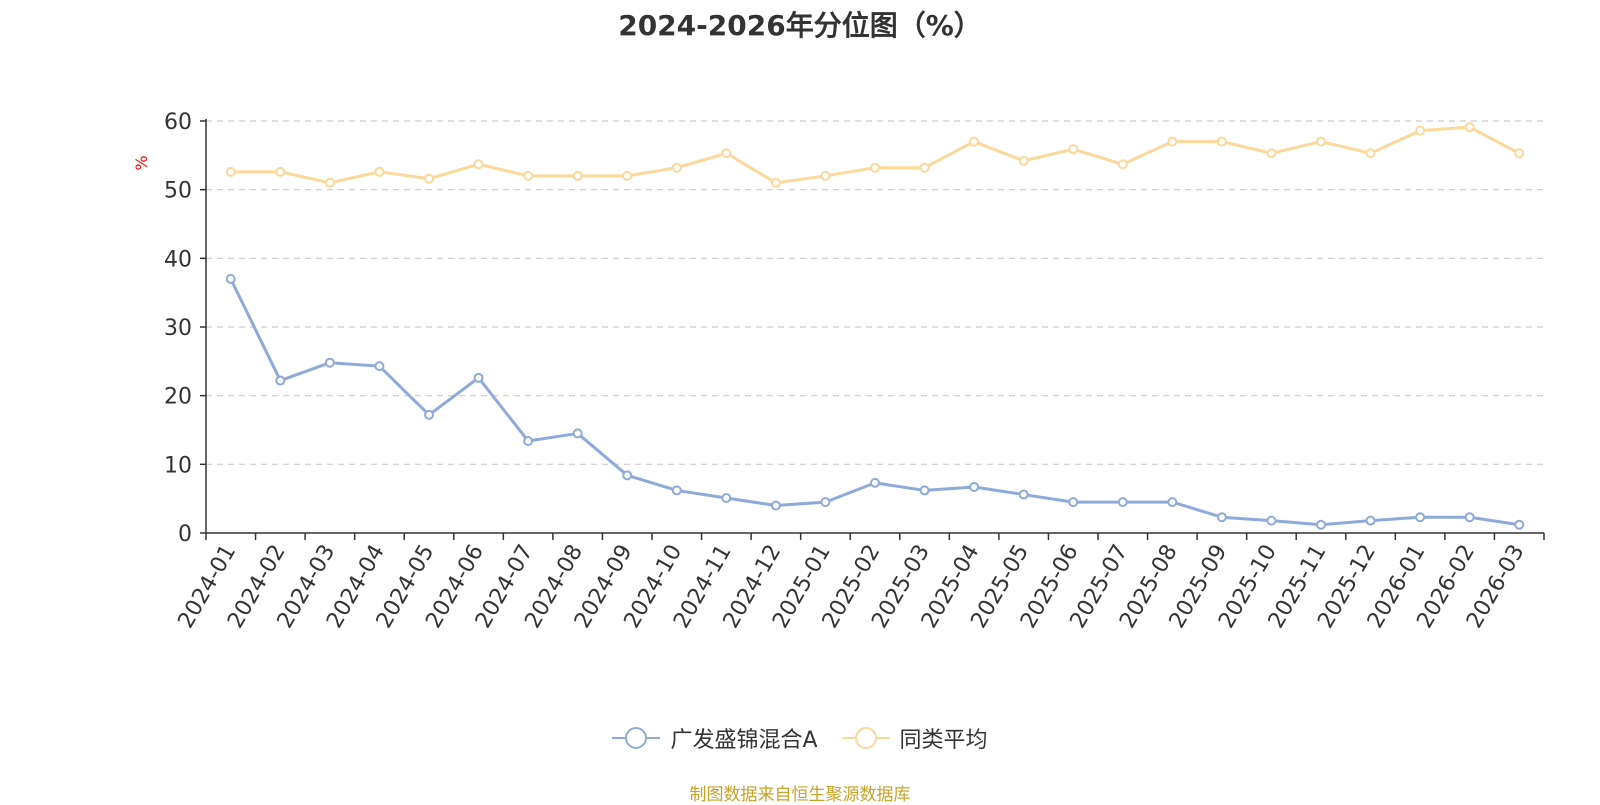 The height and width of the screenshot is (805, 1600). Describe the element at coordinates (178, 122) in the screenshot. I see `y-tick-label: 60` at that location.